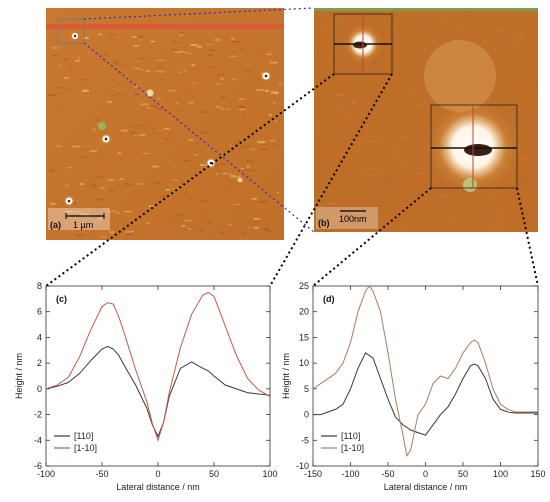 The width and height of the screenshot is (550, 502). What do you see at coordinates (372, 237) in the screenshot?
I see `connector-d-left` at bounding box center [372, 237].